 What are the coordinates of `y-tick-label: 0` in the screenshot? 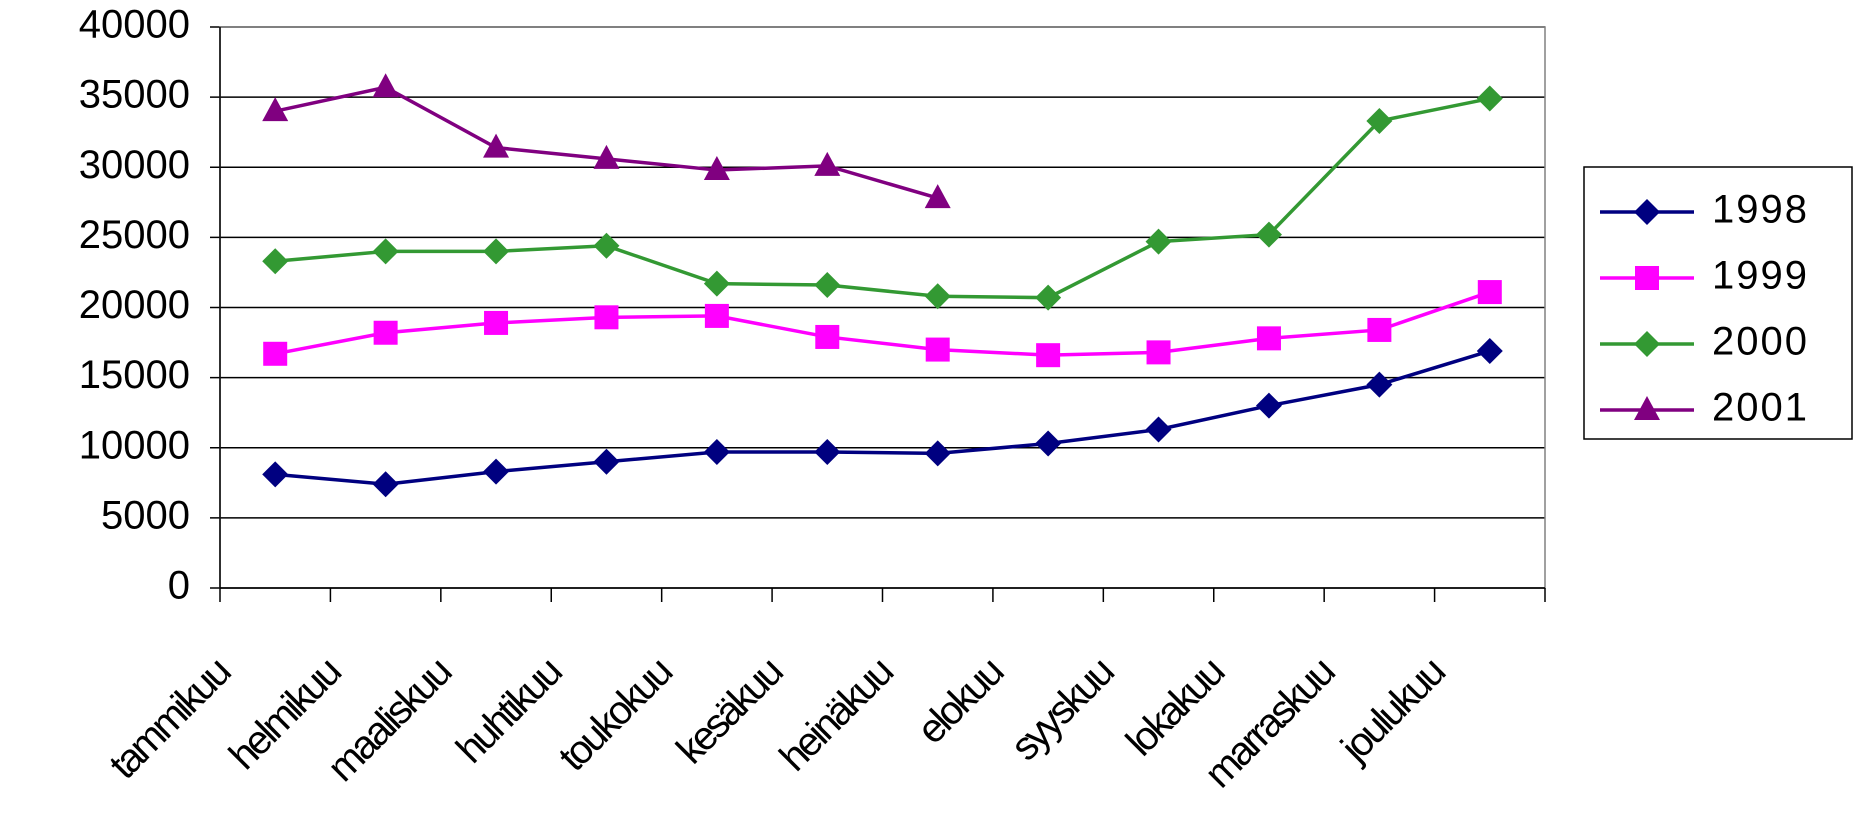 It's located at (179, 586).